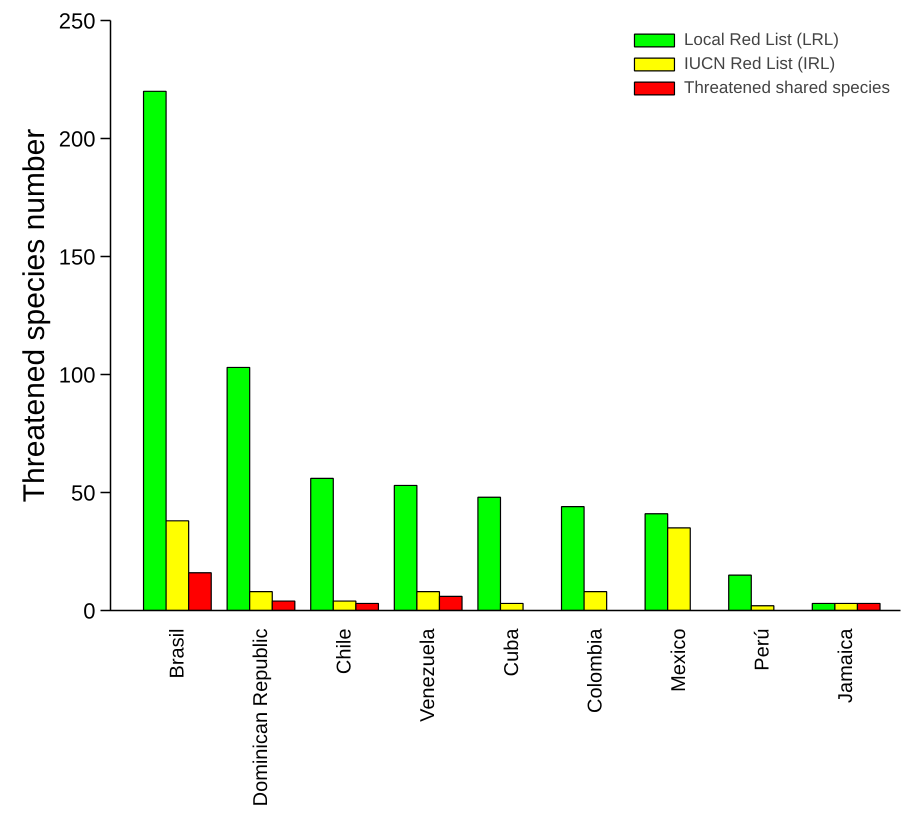 The width and height of the screenshot is (912, 826). What do you see at coordinates (77, 139) in the screenshot?
I see `y-tick-label: 200` at bounding box center [77, 139].